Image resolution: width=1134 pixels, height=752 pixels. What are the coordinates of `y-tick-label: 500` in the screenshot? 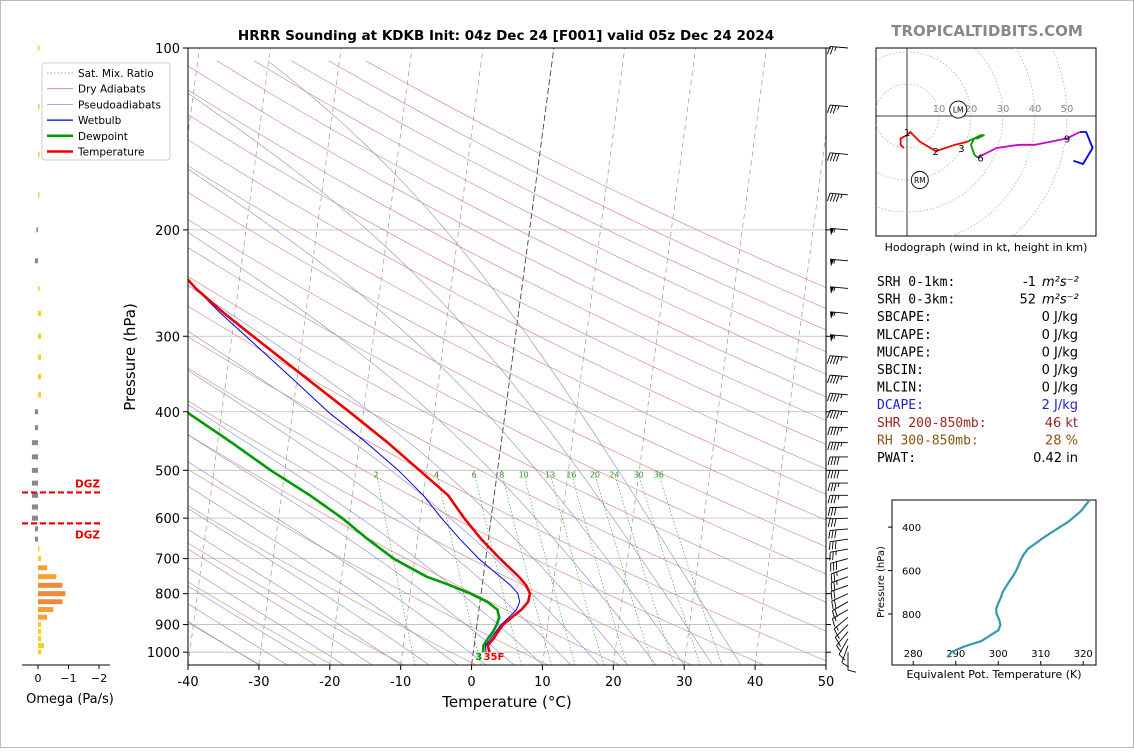 It's located at (167, 471).